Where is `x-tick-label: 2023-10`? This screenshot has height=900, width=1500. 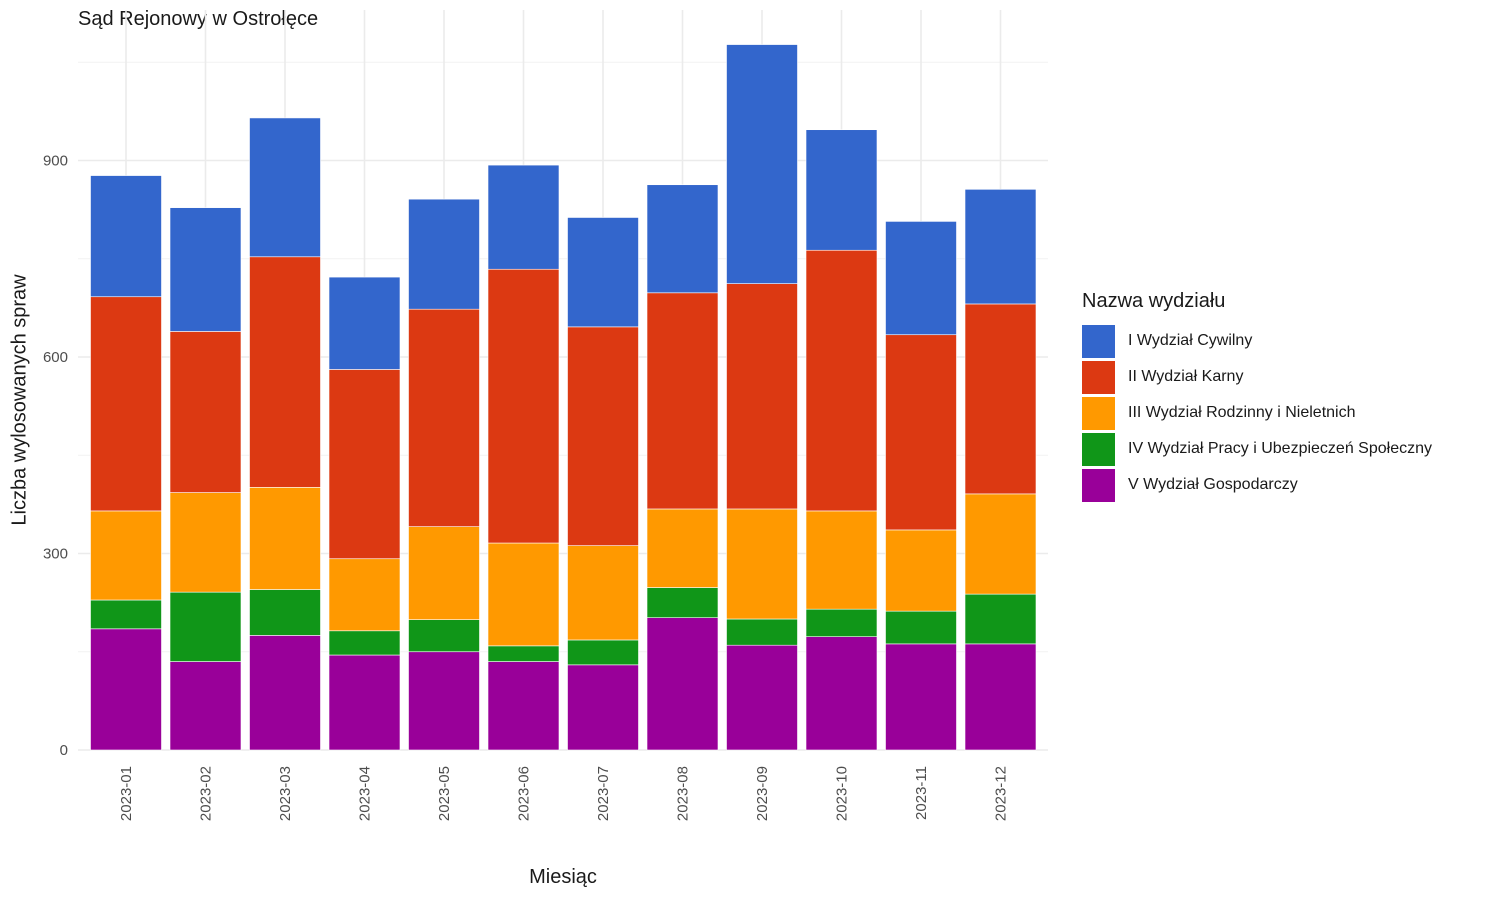 x-tick-label: 2023-10 is located at coordinates (842, 793).